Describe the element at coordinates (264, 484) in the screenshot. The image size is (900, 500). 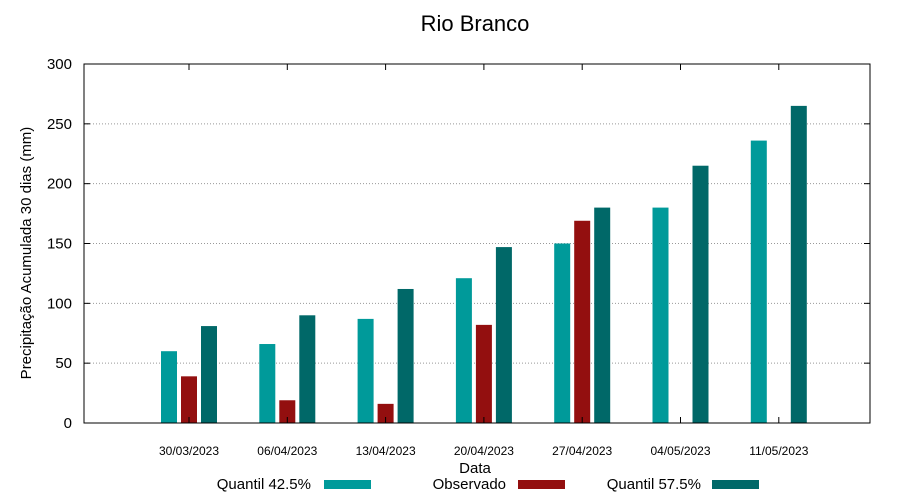
I see `legend-label: Quantil 42.5%` at that location.